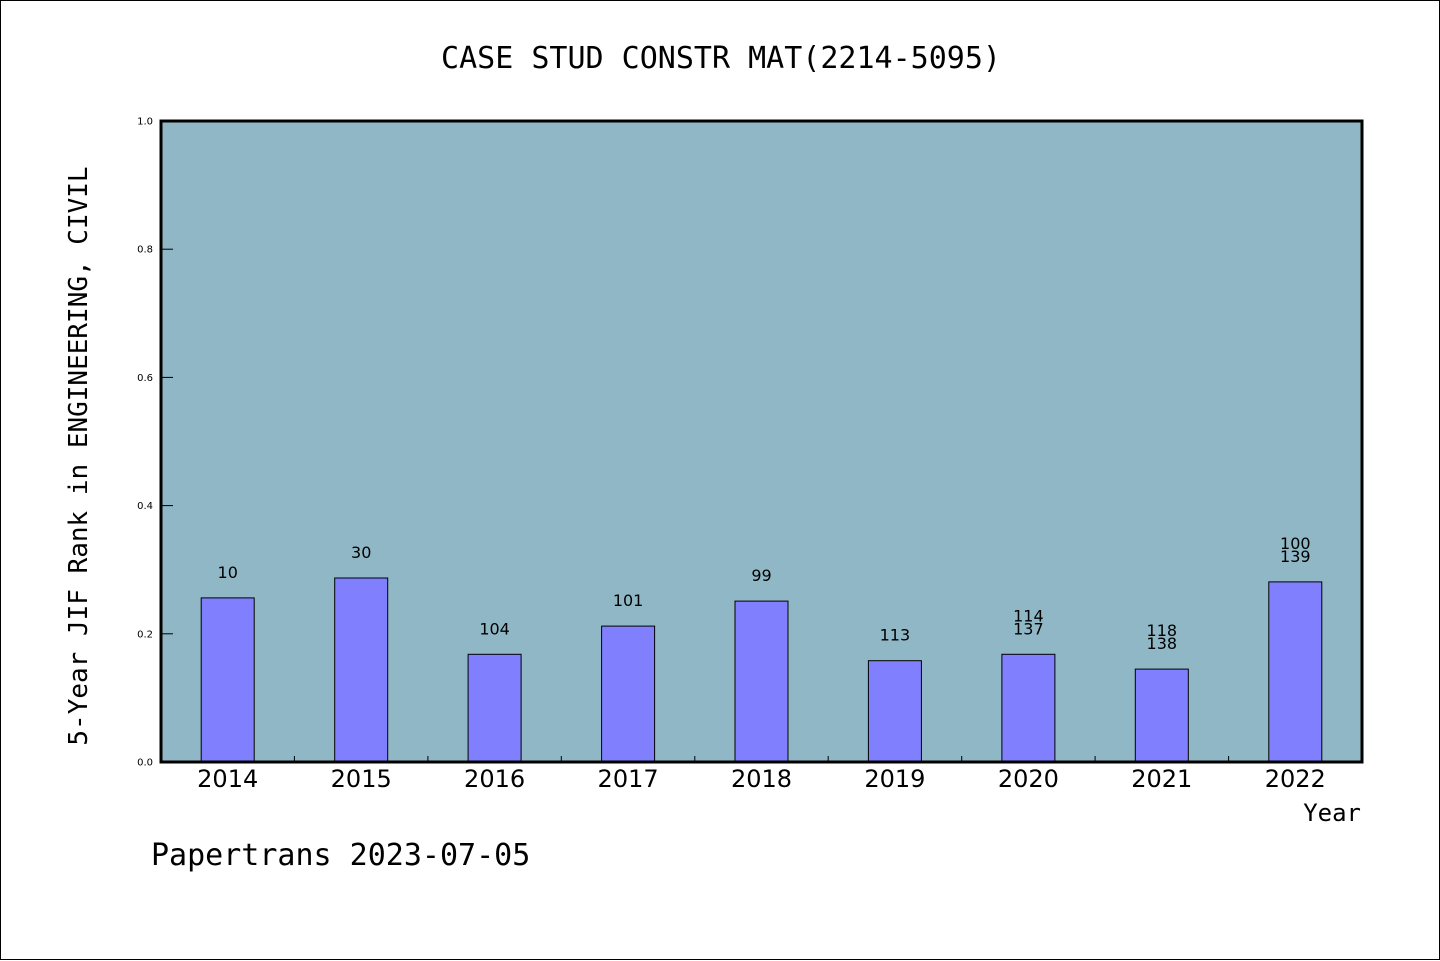 This screenshot has width=1440, height=961. I want to click on y-tick-label-3: 0.6, so click(145, 378).